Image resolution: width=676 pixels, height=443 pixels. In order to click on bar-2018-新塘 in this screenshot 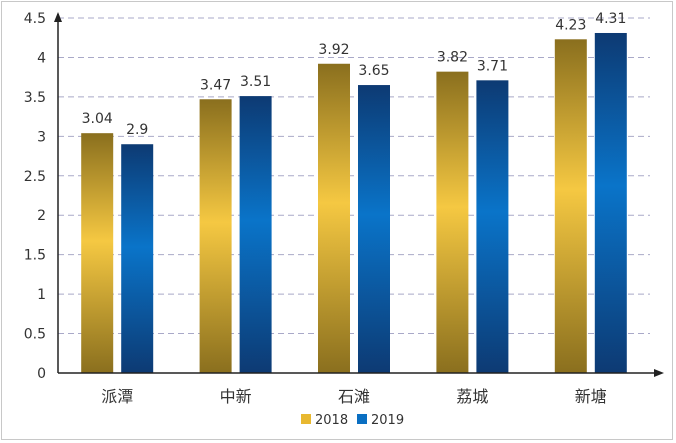, I will do `click(570, 206)`.